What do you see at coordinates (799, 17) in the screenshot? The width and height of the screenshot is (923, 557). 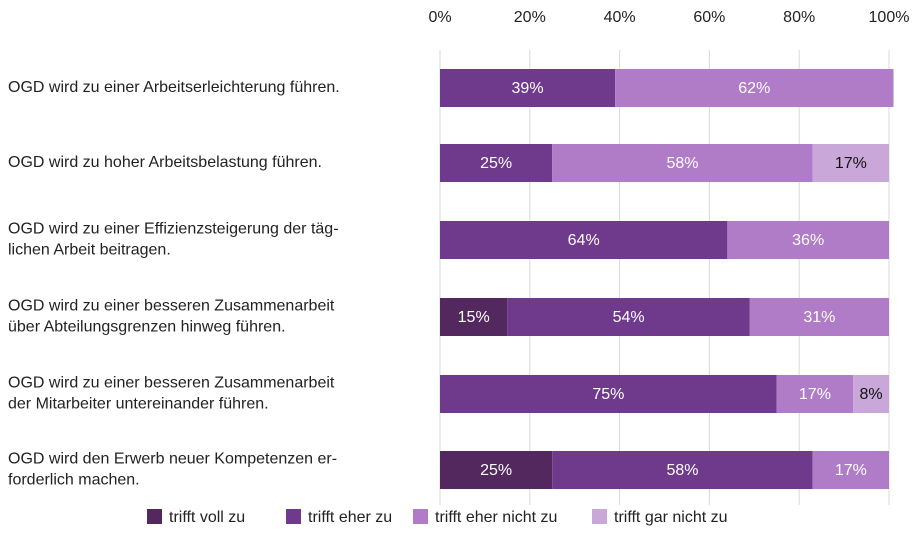 I see `x-tick-label: 80%` at bounding box center [799, 17].